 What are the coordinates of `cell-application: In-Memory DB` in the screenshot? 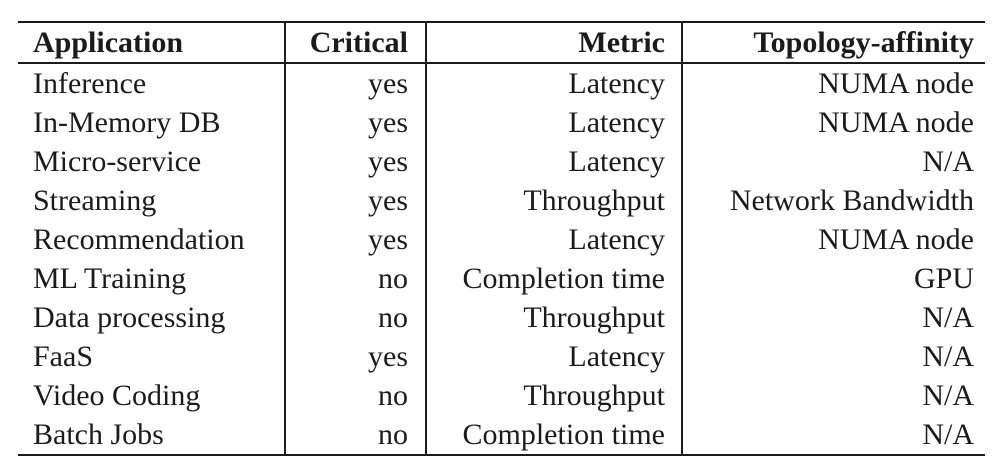 It's located at (152, 122).